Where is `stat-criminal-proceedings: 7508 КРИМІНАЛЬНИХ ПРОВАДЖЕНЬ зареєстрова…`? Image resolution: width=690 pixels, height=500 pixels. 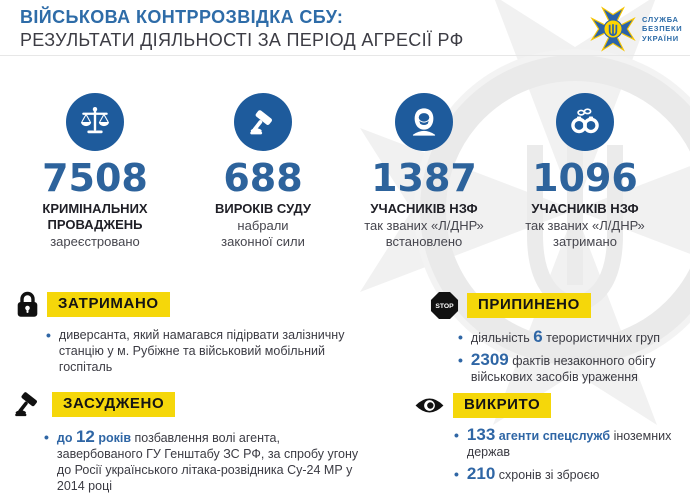
stat-criminal-proceedings: 7508 КРИМІНАЛЬНИХ ПРОВАДЖЕНЬ зареєстрова… is located at coordinates (95, 171).